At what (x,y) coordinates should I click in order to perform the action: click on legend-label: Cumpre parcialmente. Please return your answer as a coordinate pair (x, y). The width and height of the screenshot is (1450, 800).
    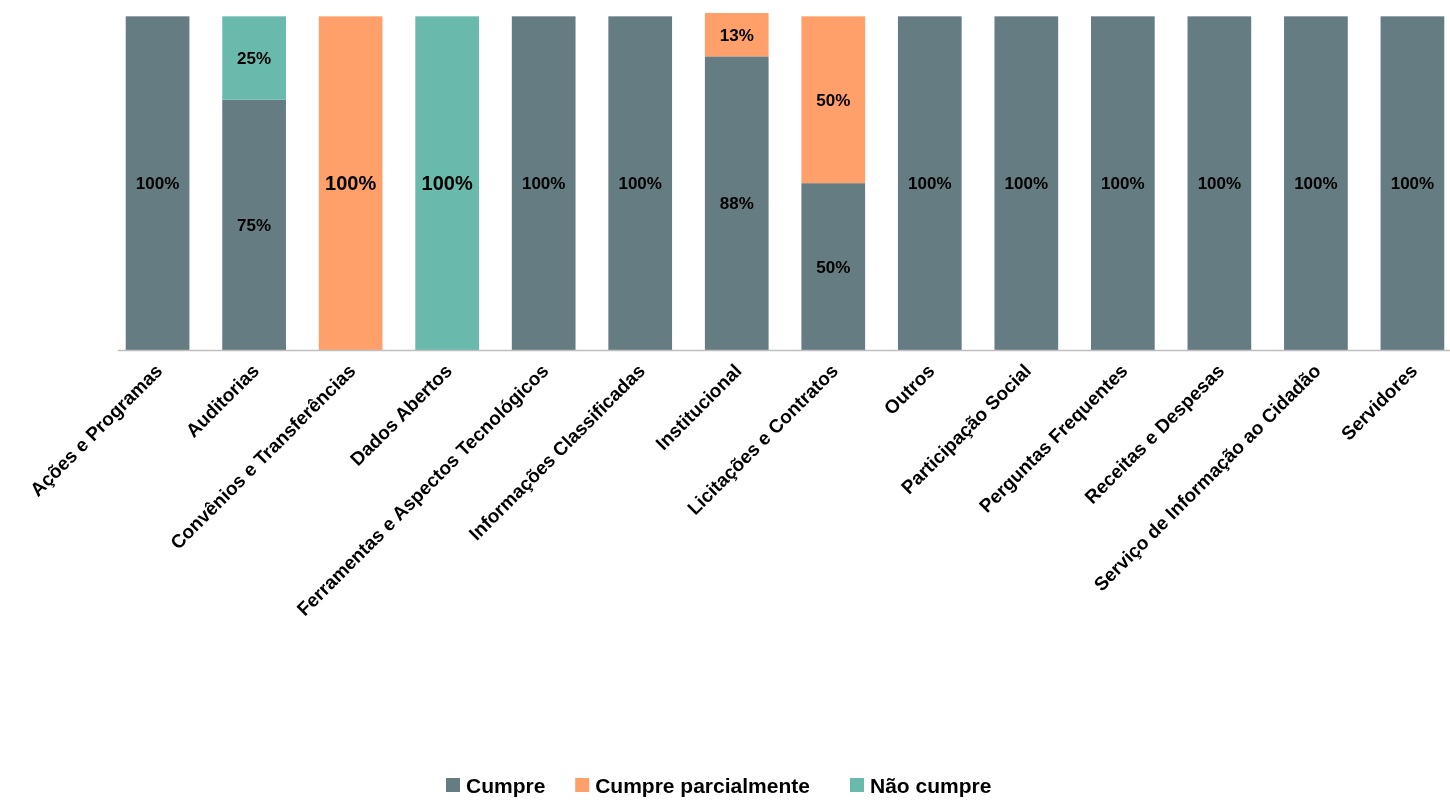
    Looking at the image, I should click on (702, 786).